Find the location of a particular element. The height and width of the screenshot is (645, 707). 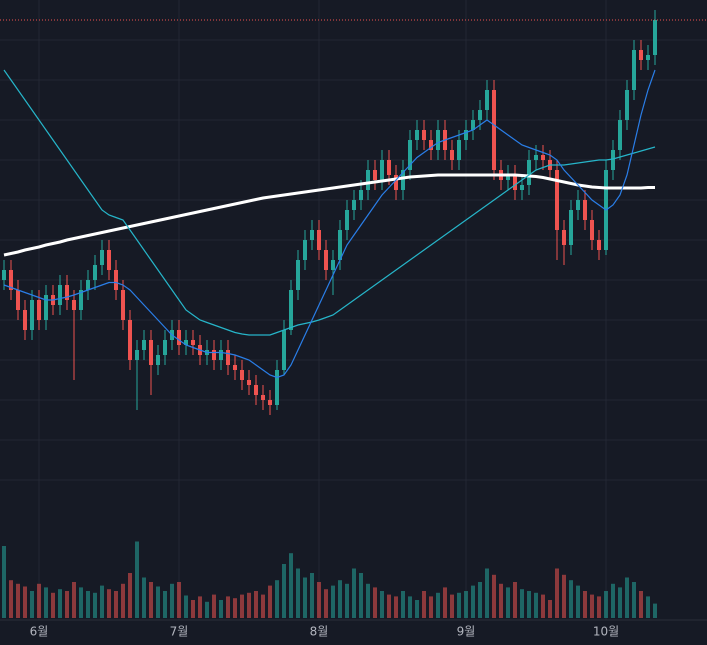

x-tick-label: 7월 is located at coordinates (179, 632).